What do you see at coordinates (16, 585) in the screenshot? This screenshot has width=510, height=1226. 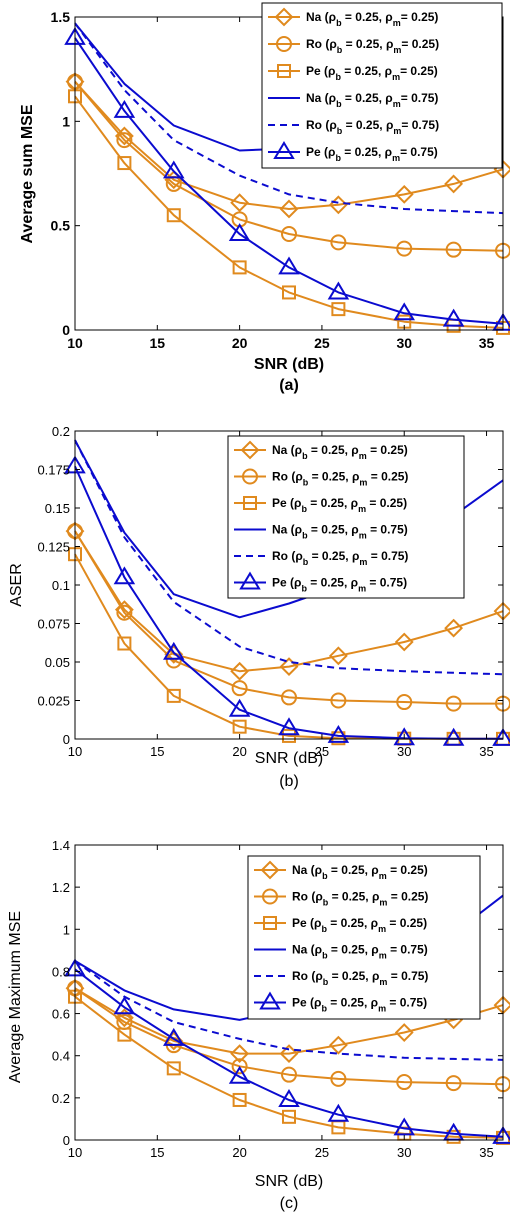 I see `y-axis-label: ASER` at bounding box center [16, 585].